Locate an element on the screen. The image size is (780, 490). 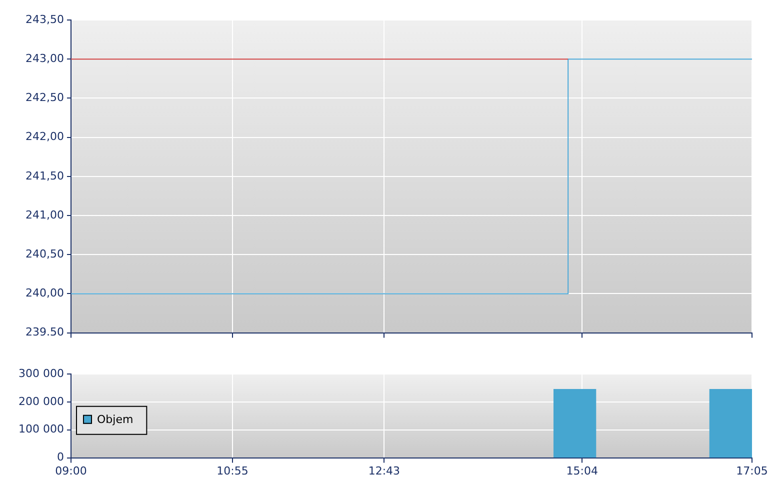
y-tick-label: 243,00 is located at coordinates (45, 58).